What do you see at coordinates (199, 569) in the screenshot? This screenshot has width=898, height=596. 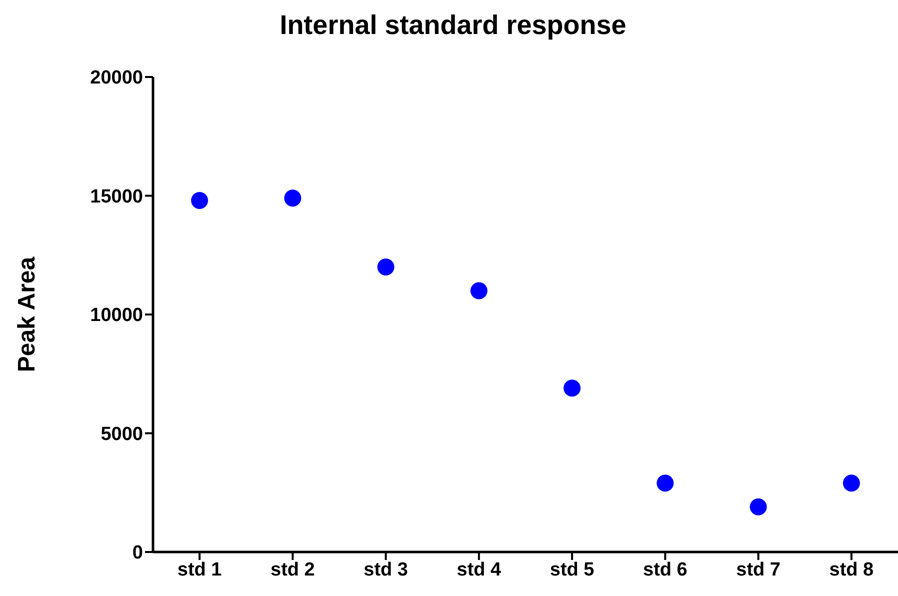 I see `x-tick-label: std 1` at bounding box center [199, 569].